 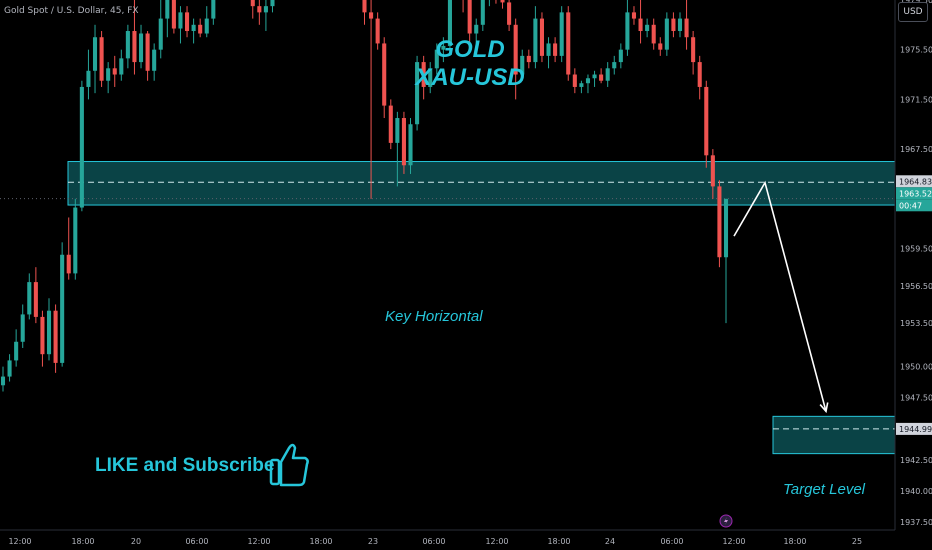 What do you see at coordinates (496, 541) in the screenshot?
I see `time-tick-label: 12:00` at bounding box center [496, 541].